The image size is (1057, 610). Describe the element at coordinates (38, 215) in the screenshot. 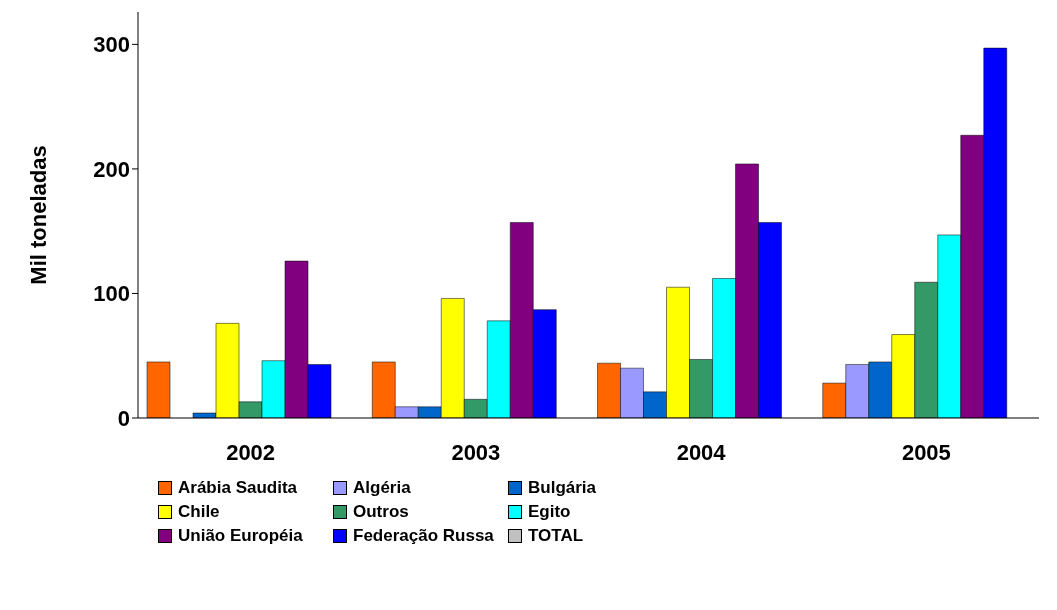

I see `y-axis-title: Mil toneladas` at that location.